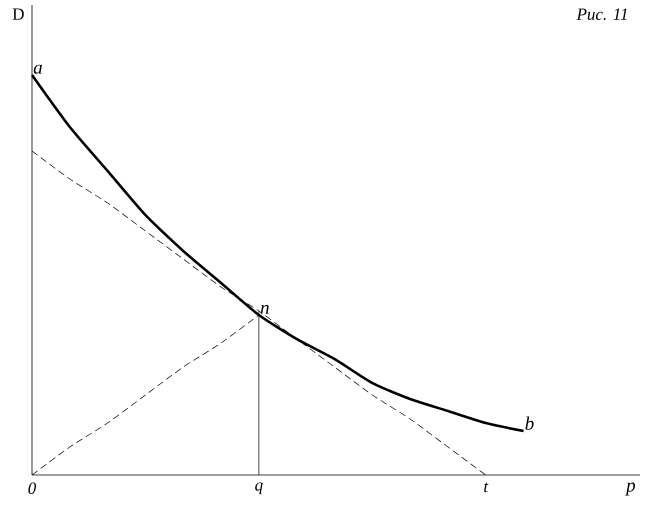 Image resolution: width=646 pixels, height=515 pixels. What do you see at coordinates (38, 69) in the screenshot?
I see `annotation: a` at bounding box center [38, 69].